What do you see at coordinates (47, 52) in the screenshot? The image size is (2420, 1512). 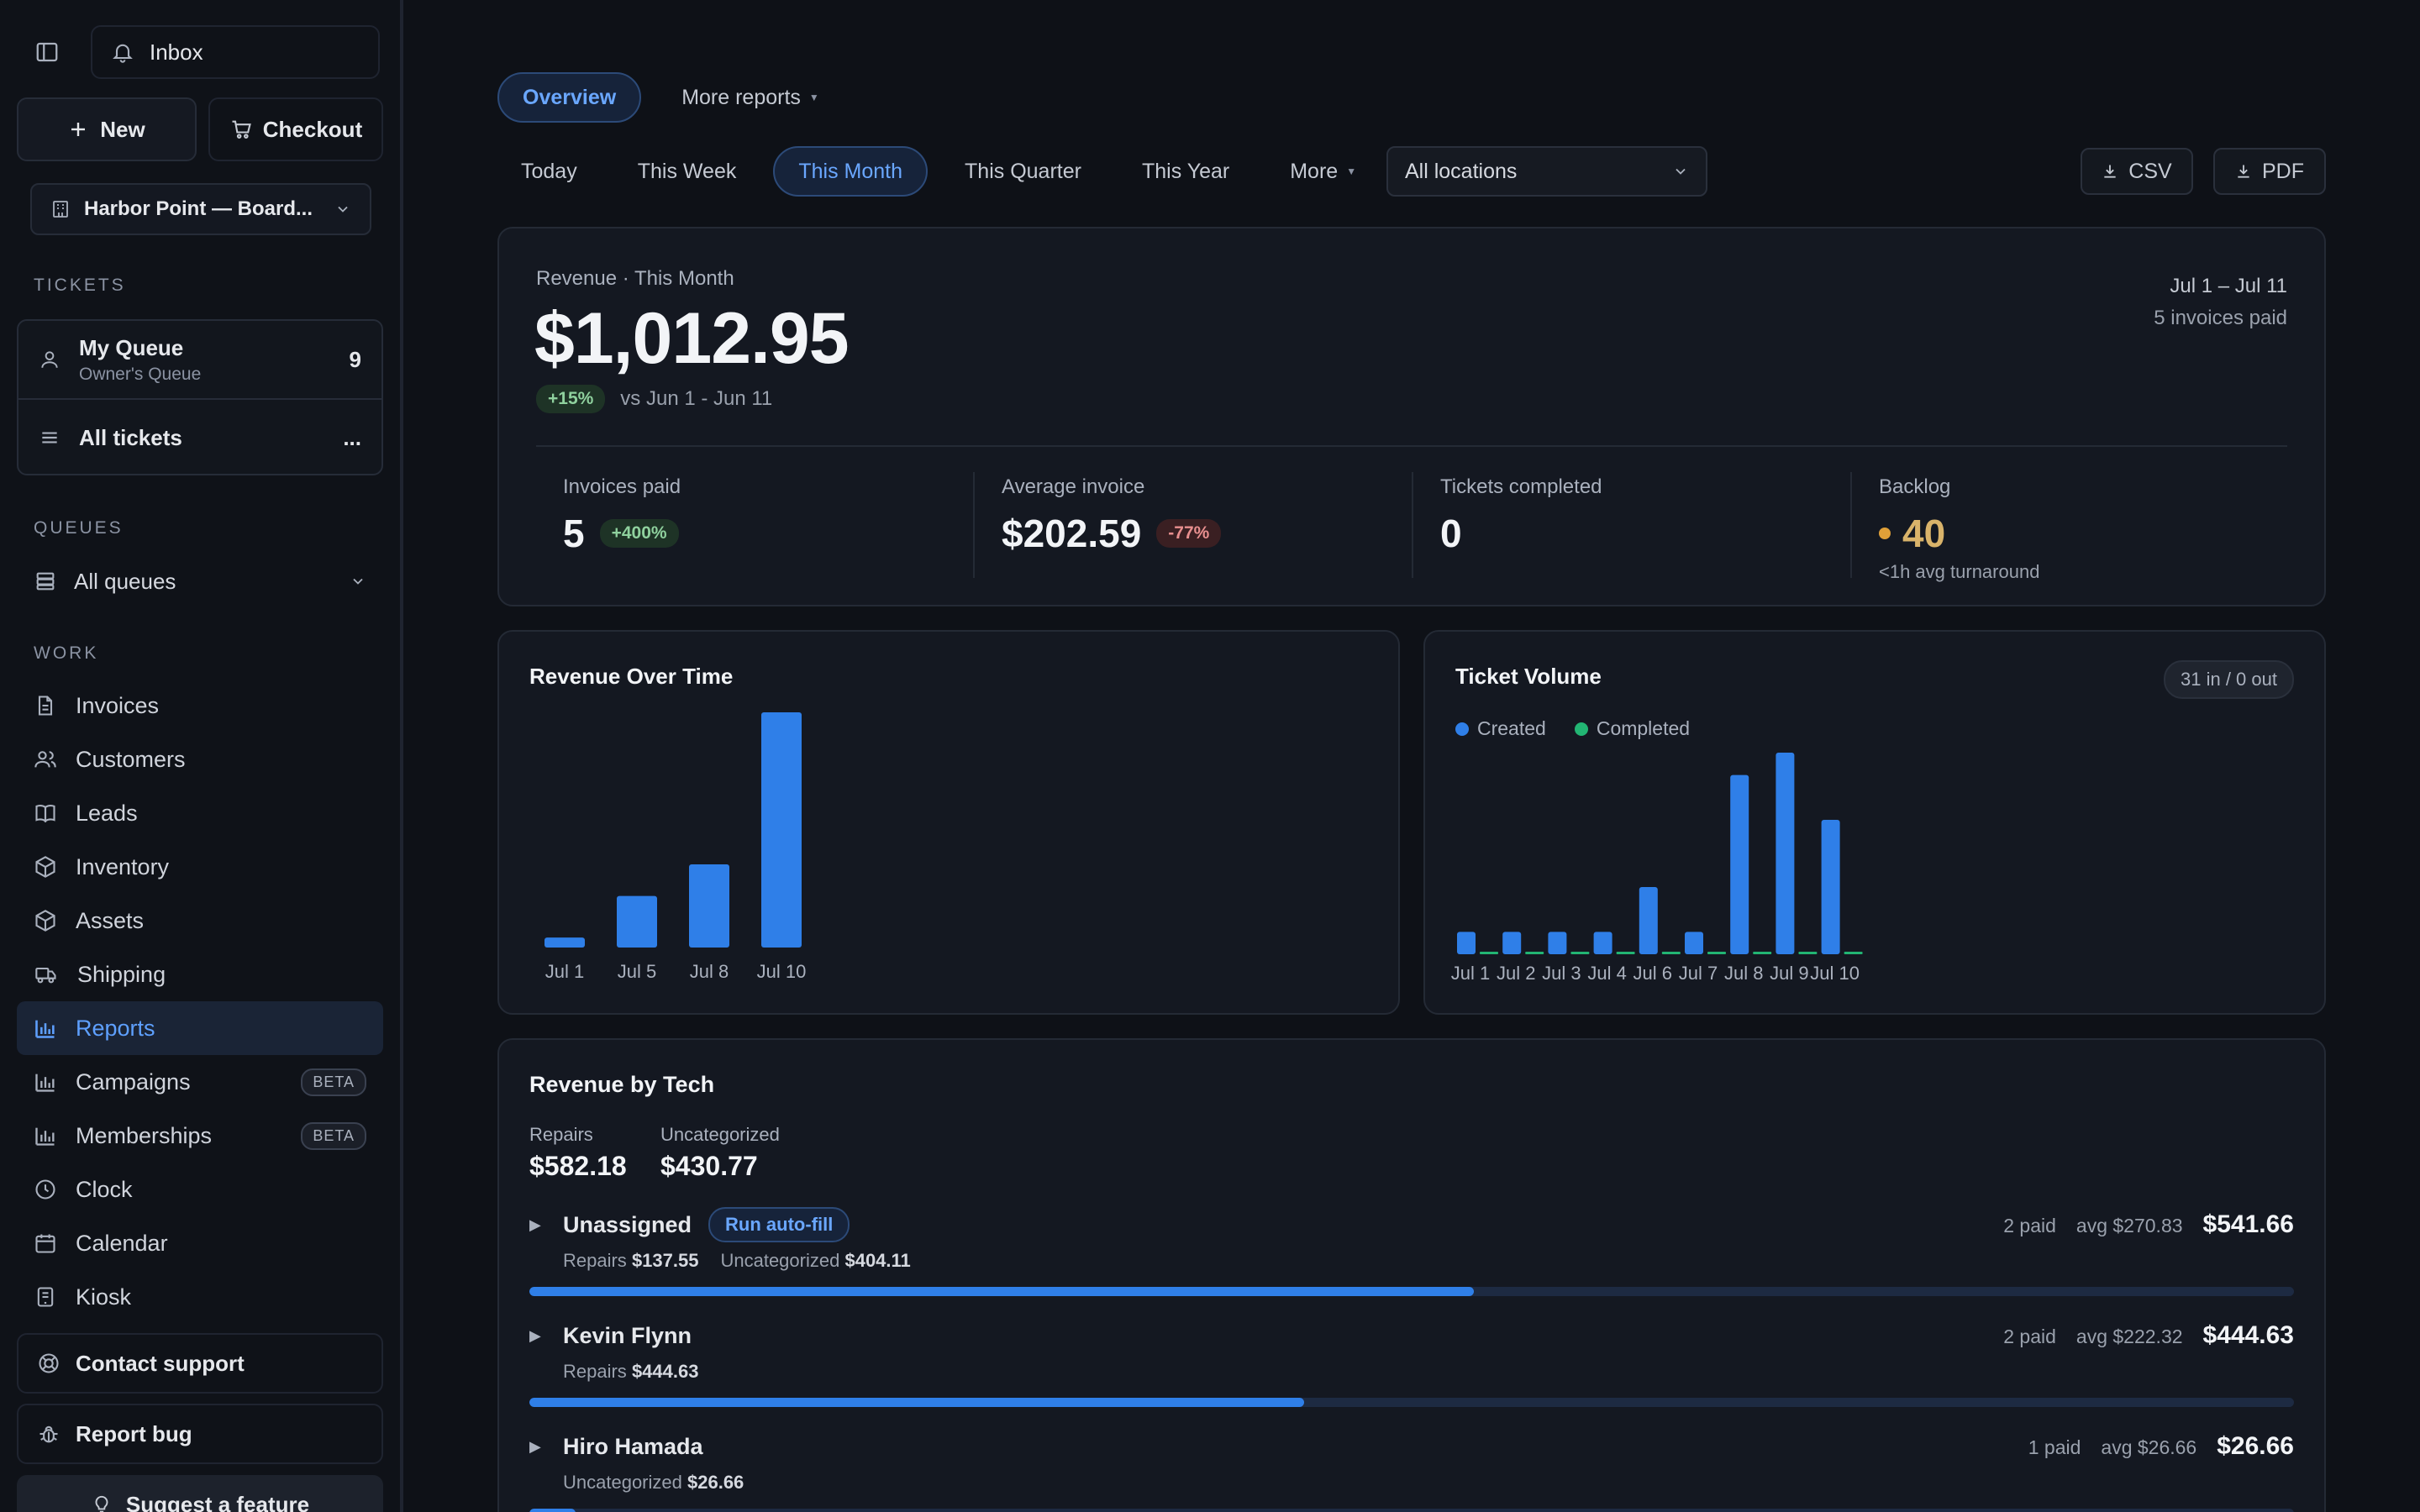 I see `sidebar-toggle-button` at bounding box center [47, 52].